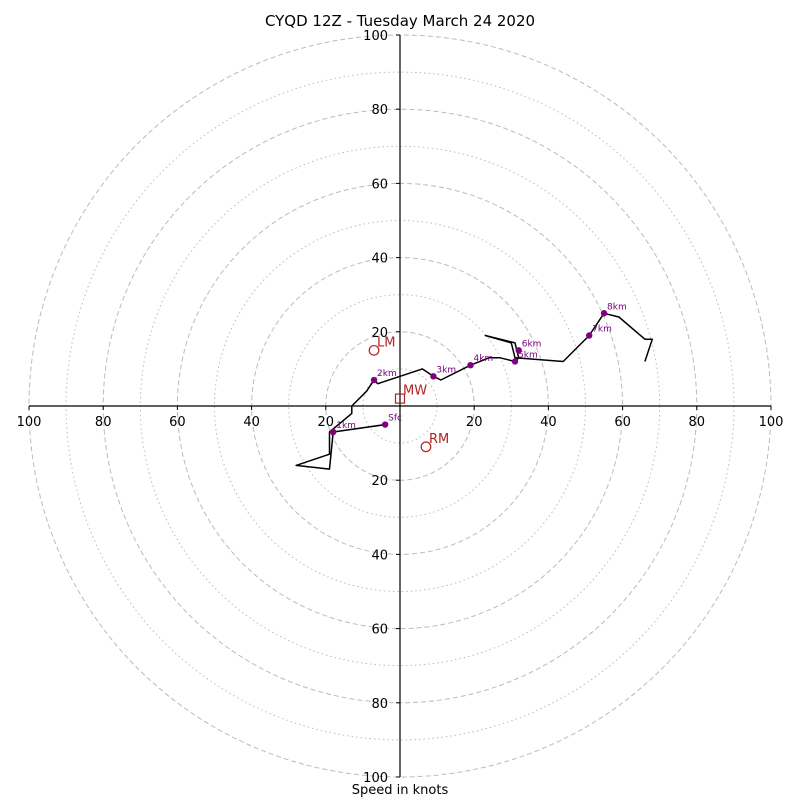  What do you see at coordinates (395, 419) in the screenshot?
I see `height-marker-label: Sfc` at bounding box center [395, 419].